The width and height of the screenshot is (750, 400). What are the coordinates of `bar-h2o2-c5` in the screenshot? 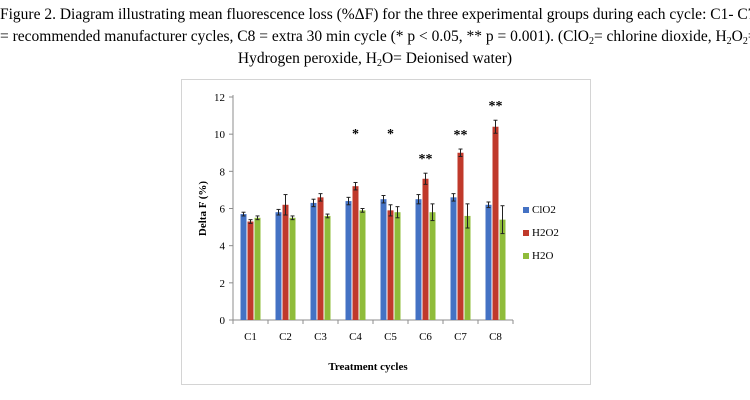 It's located at (390, 265).